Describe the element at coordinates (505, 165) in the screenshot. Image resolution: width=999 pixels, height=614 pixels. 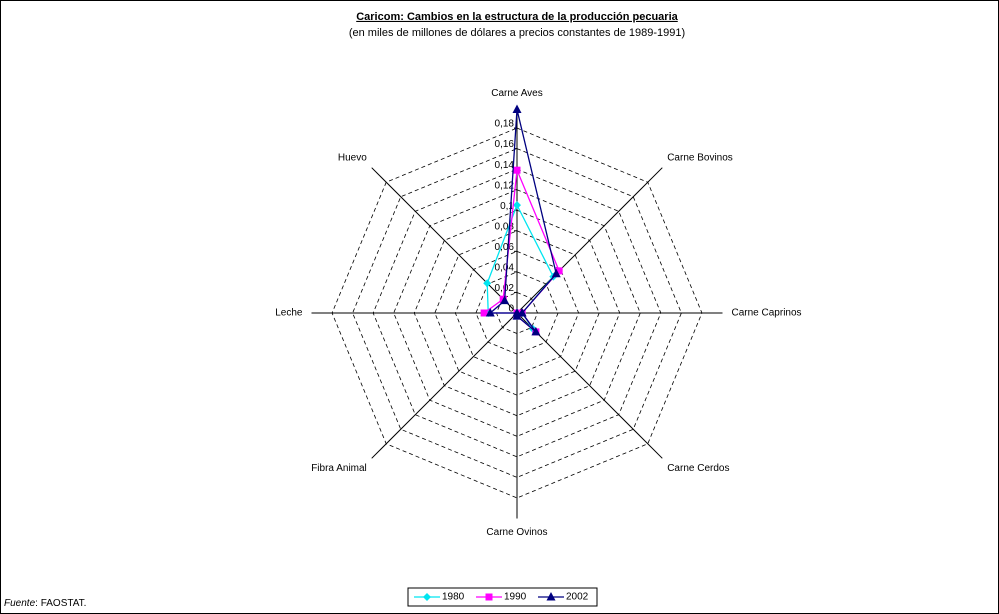
I see `tick-label: 0,14` at that location.